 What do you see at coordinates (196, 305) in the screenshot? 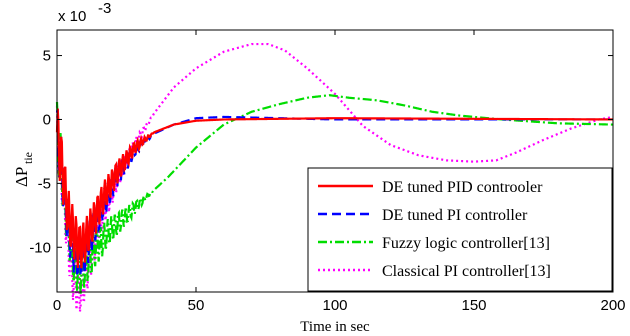
I see `x-tick-label: 50` at bounding box center [196, 305].